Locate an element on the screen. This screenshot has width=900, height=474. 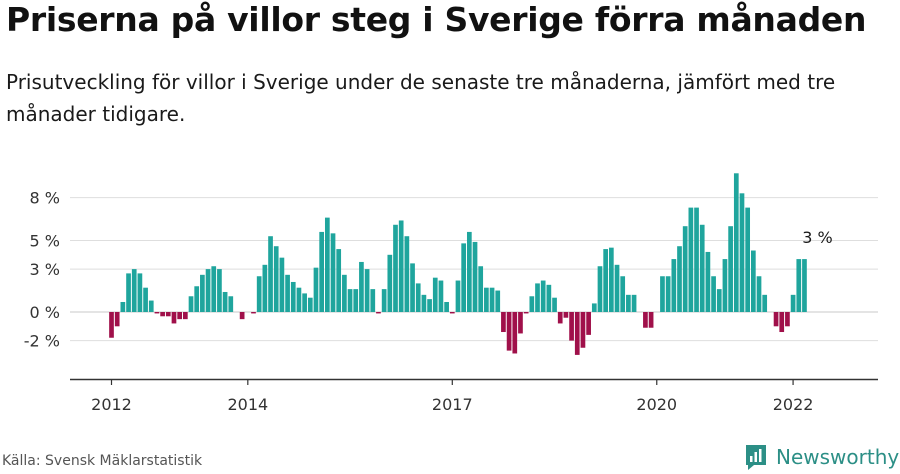
y-axis-labels: 8 % 5 % 3 % 0 % -2 % is located at coordinates (42, 270).